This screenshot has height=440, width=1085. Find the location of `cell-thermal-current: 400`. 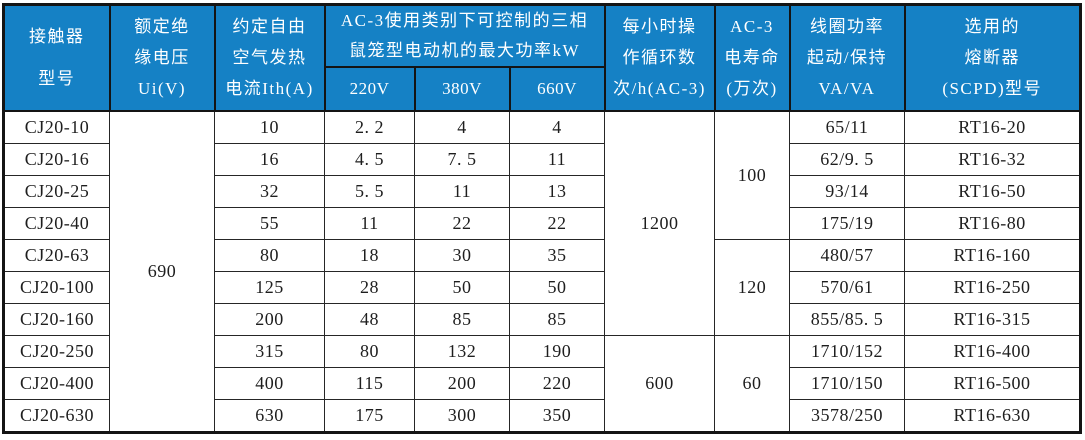

cell-thermal-current: 400 is located at coordinates (269, 383).